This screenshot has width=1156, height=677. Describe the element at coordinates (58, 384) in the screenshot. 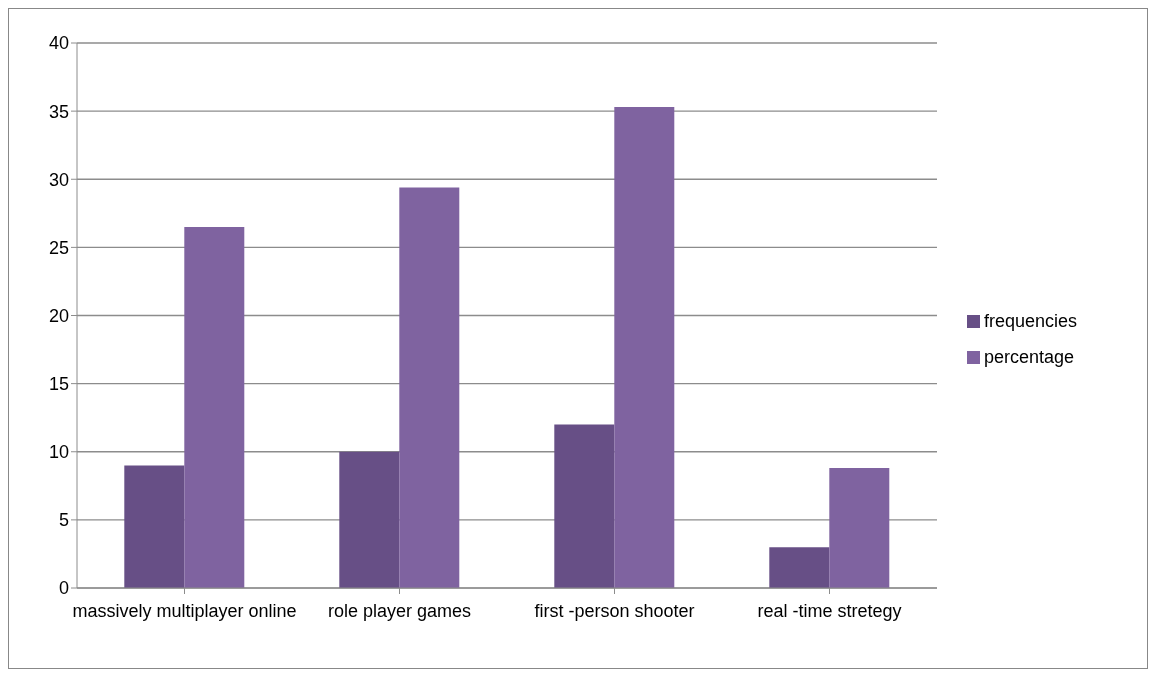

I see `y-tick-label: 15` at that location.